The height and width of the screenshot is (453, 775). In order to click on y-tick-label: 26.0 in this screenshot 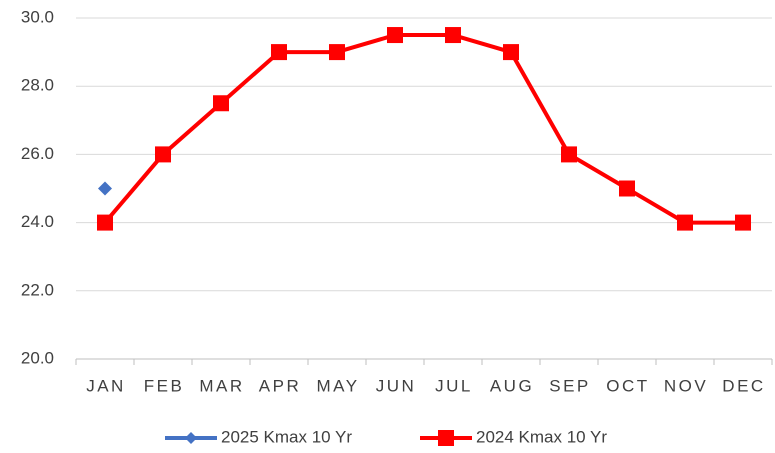, I will do `click(37, 153)`.